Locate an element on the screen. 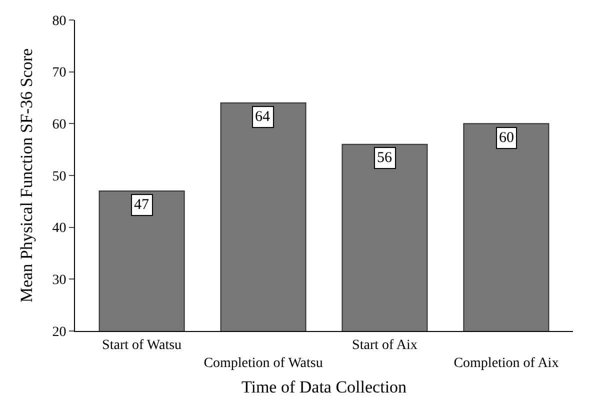 Image resolution: width=593 pixels, height=405 pixels. data-label: 64 is located at coordinates (262, 117).